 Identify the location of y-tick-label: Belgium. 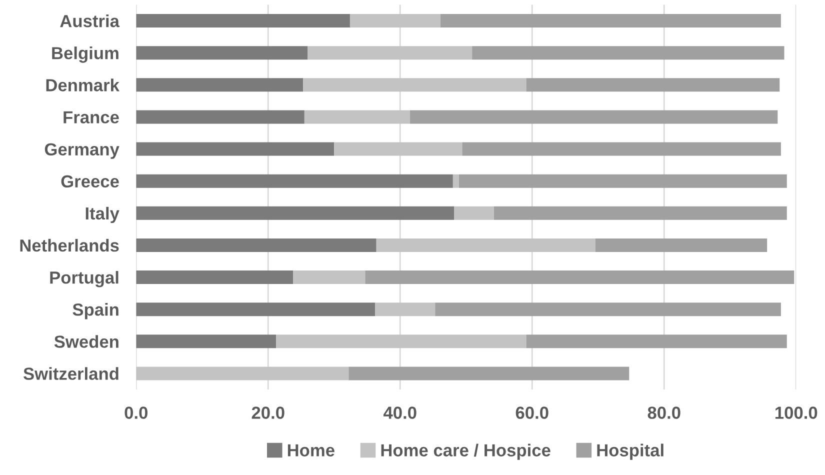
(85, 54).